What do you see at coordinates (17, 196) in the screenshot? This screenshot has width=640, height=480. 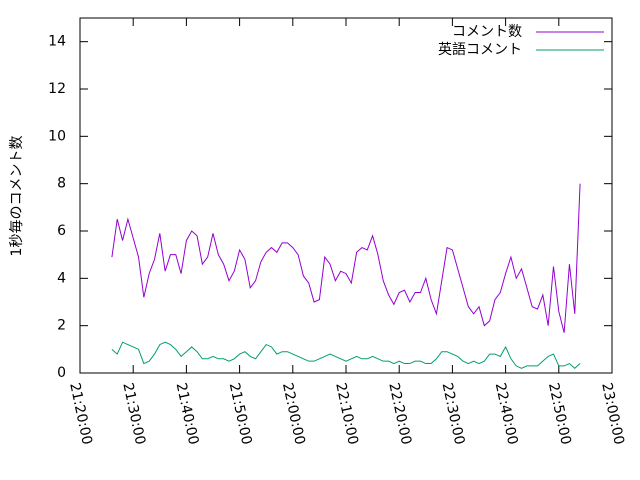 I see `y-axis-label: 1秒毎のコメント数` at bounding box center [17, 196].